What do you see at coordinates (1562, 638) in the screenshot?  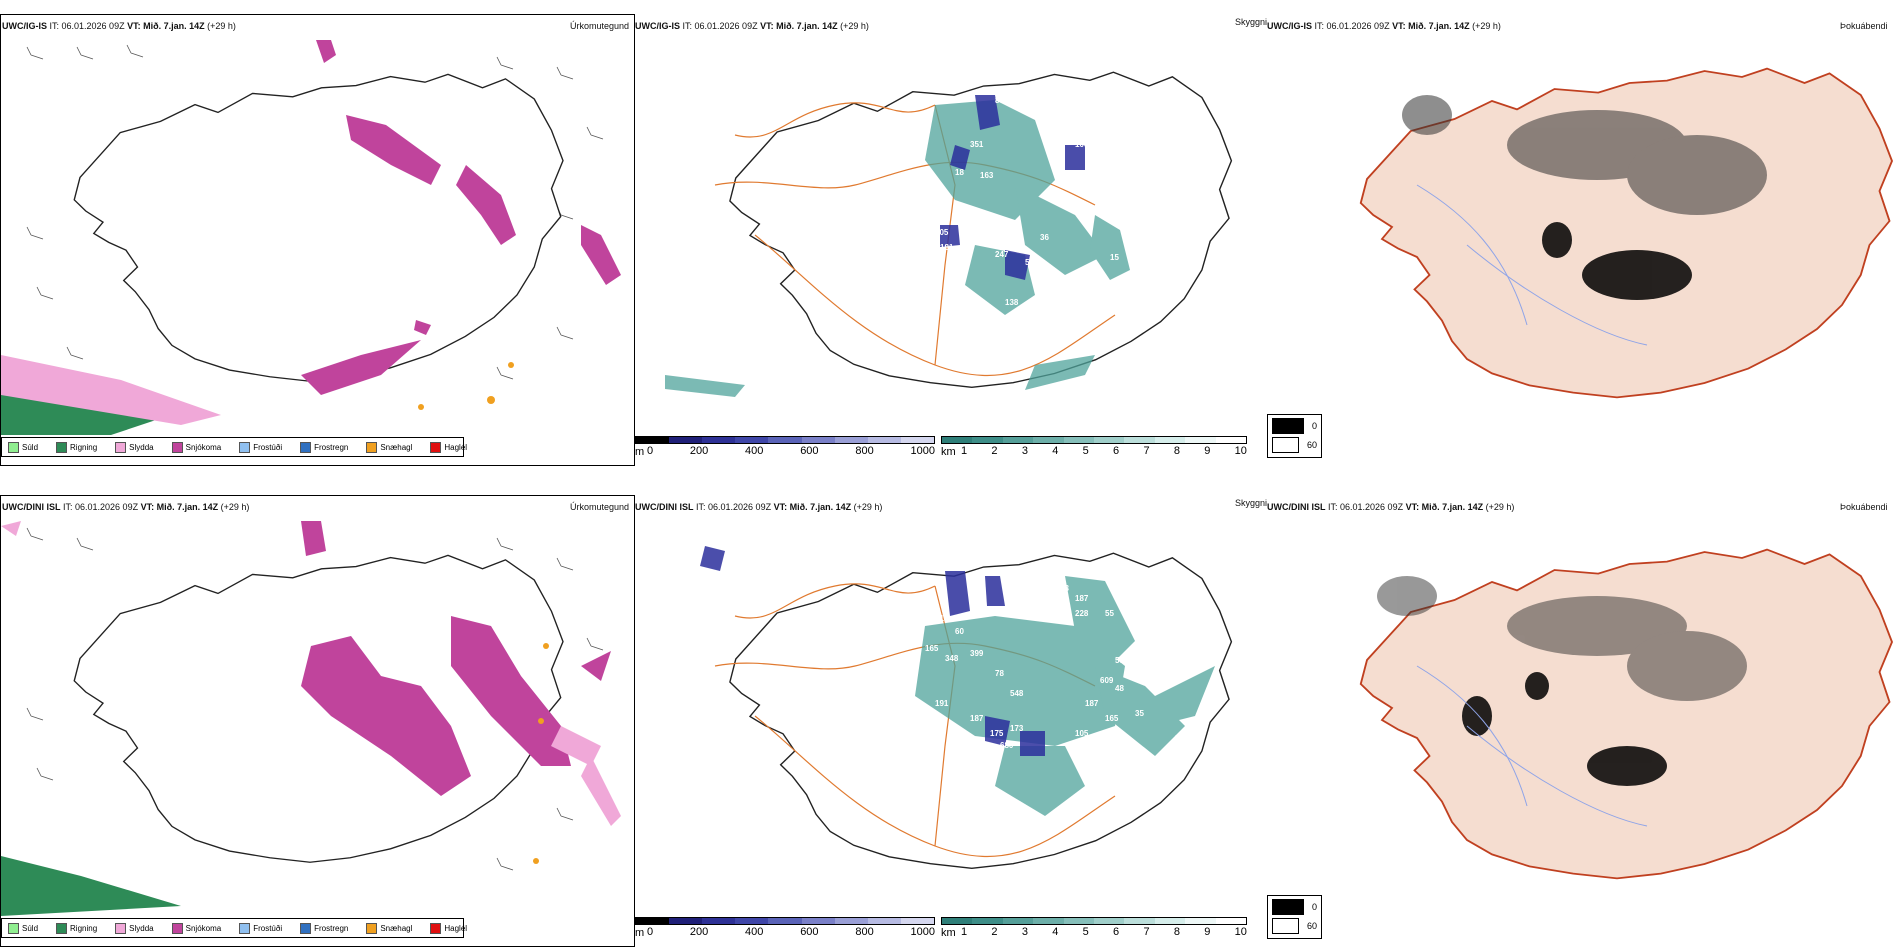 I see `fog-shading` at bounding box center [1562, 638].